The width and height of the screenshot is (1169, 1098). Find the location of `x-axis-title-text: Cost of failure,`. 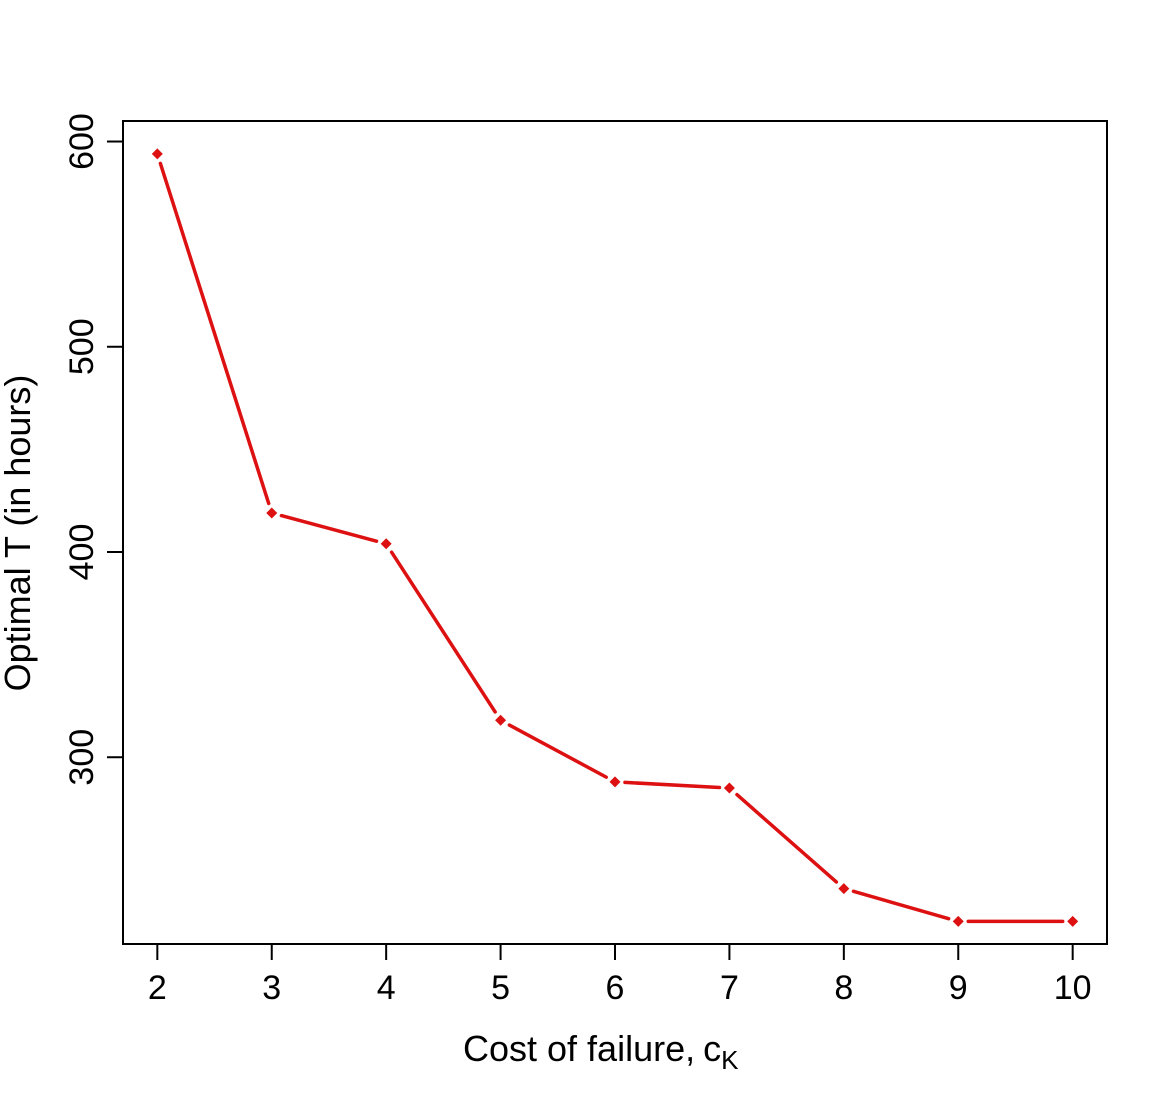

x-axis-title-text: Cost of failure, is located at coordinates (579, 1048).